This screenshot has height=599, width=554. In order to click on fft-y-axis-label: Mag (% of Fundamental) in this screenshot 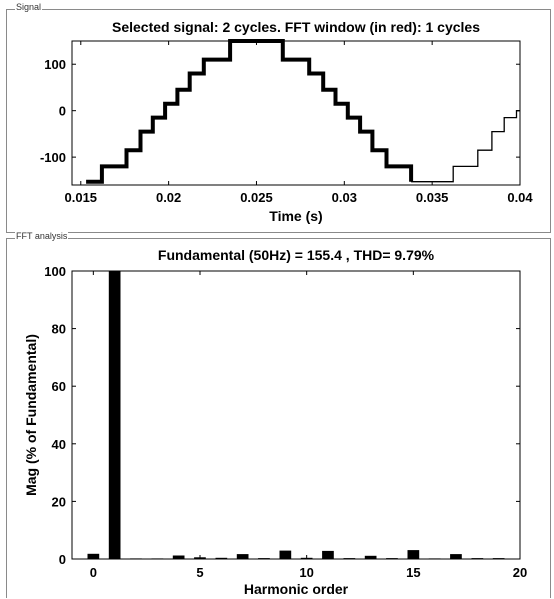, I will do `click(31, 415)`.